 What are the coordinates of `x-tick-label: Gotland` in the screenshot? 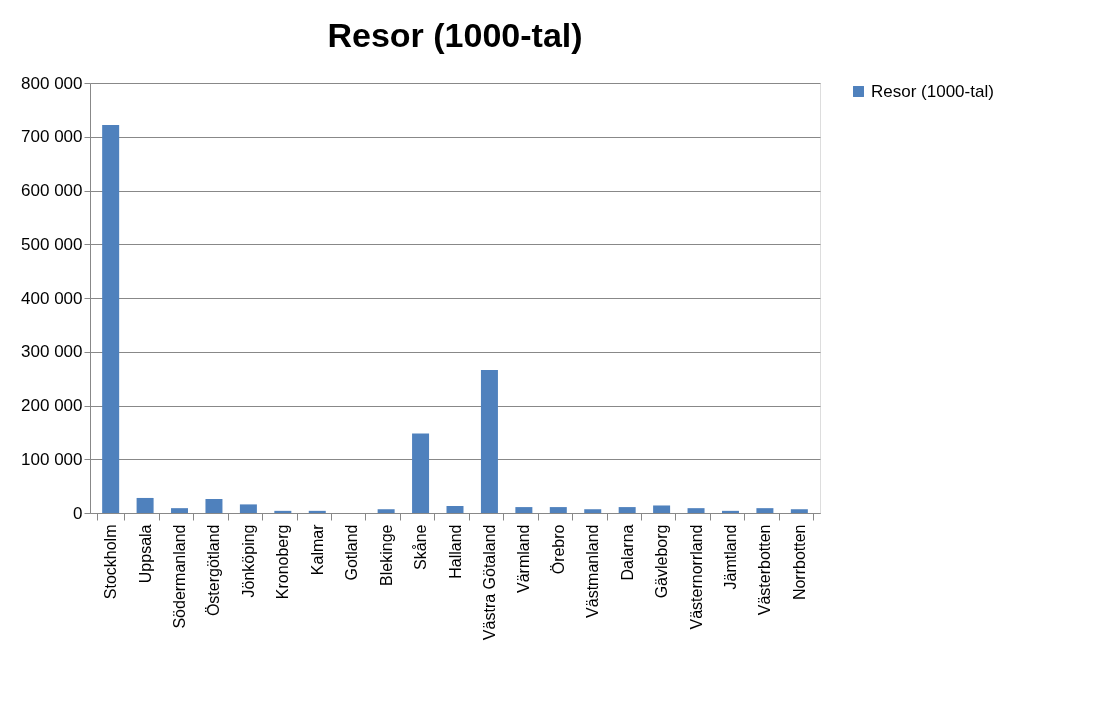 It's located at (352, 552).